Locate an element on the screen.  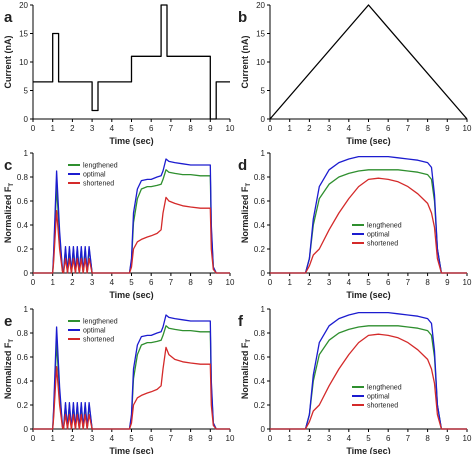
series-line-lengthened is located at coordinates (368, 221).